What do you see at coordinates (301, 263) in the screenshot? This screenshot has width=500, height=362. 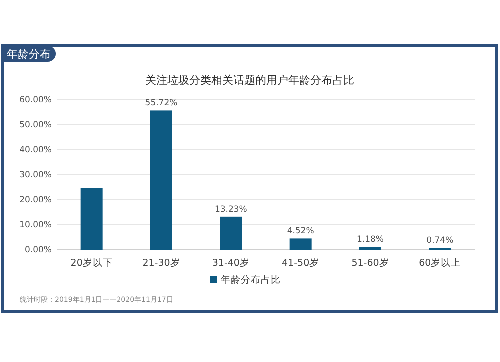 I see `x-tick-label: 41-50岁` at bounding box center [301, 263].